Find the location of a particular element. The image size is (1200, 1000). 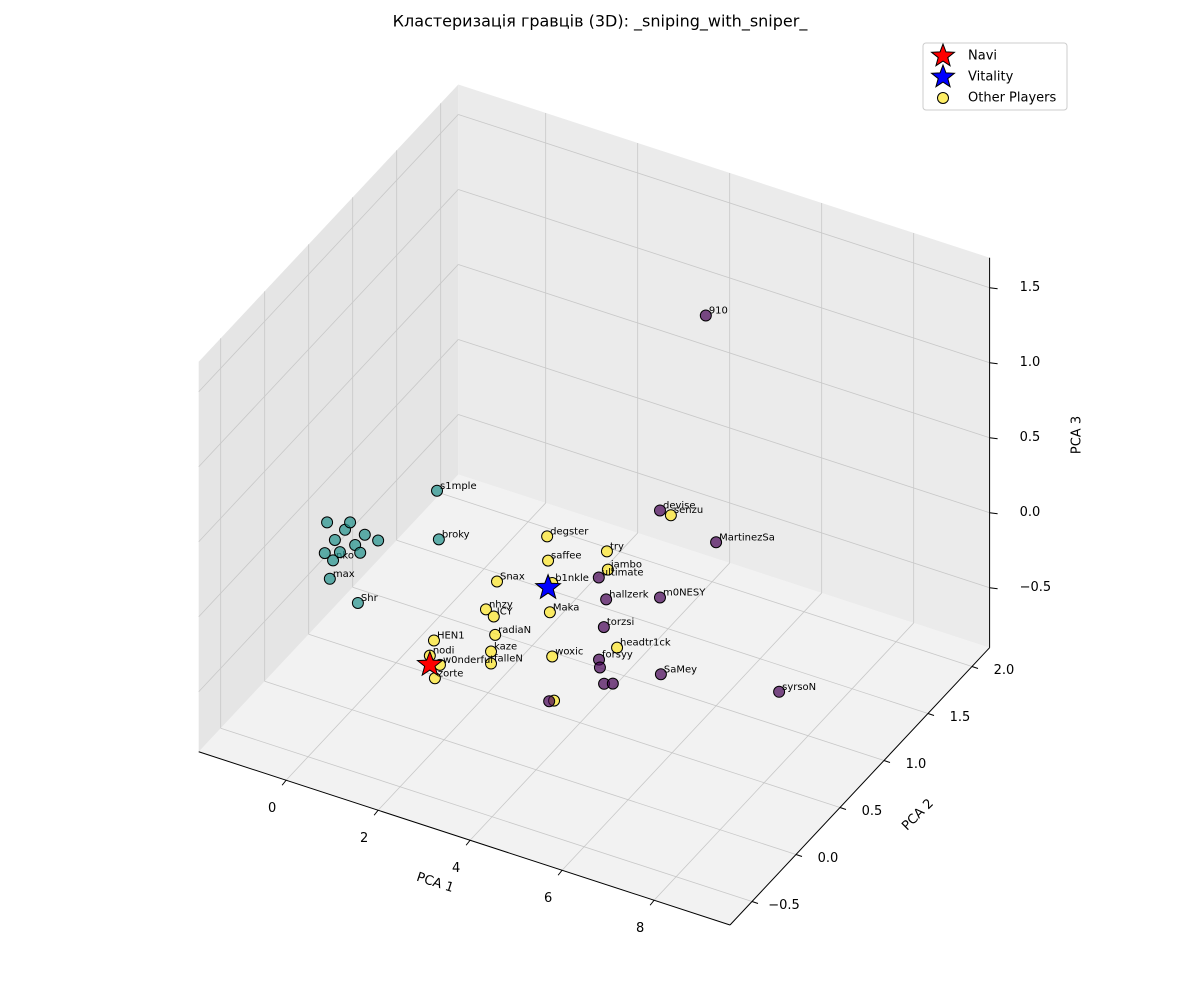

y-tick-label: 1.5 is located at coordinates (960, 717).